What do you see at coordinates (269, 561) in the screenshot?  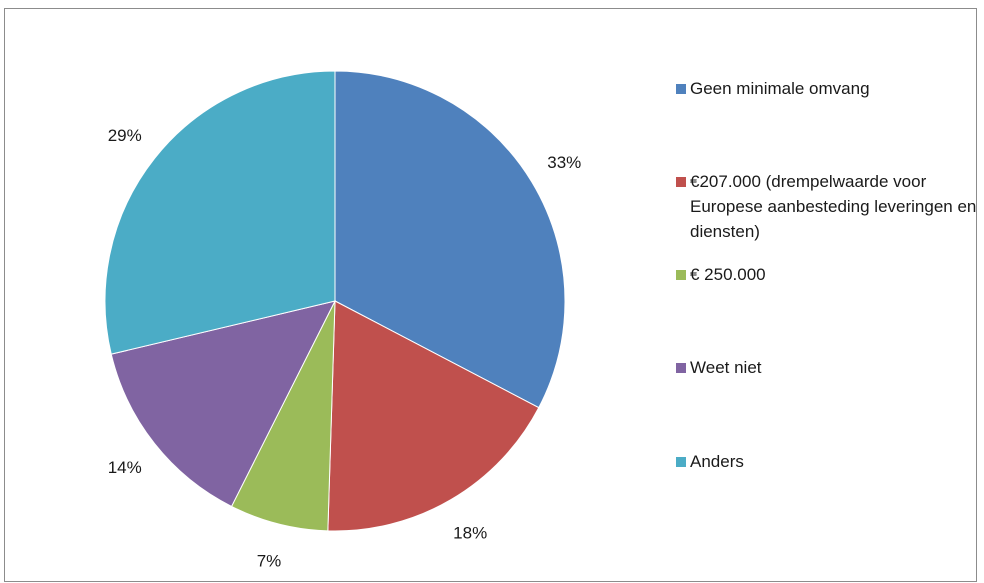 I see `data-label-250000: 7%` at bounding box center [269, 561].